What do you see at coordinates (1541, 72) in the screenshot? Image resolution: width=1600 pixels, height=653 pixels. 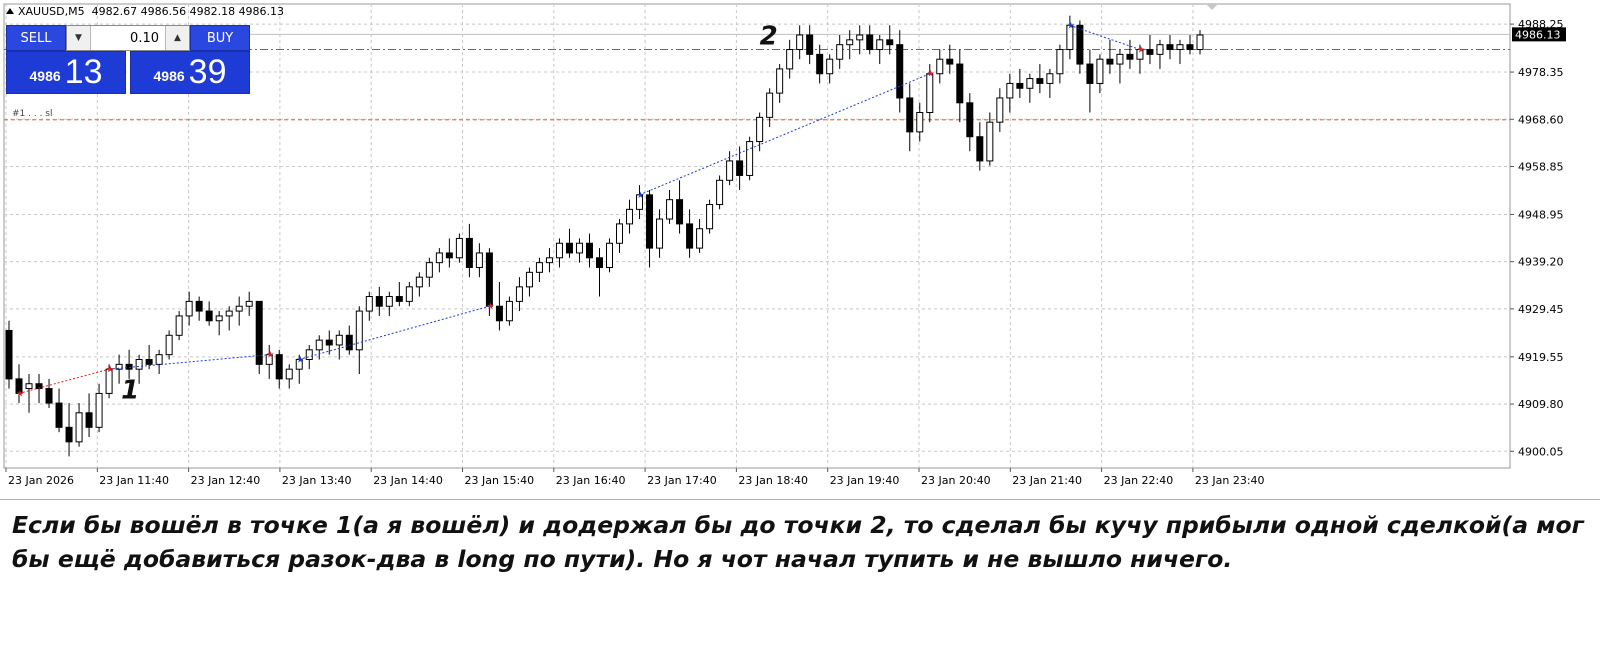 I see `y-tick-label: 4978.35` at bounding box center [1541, 72].